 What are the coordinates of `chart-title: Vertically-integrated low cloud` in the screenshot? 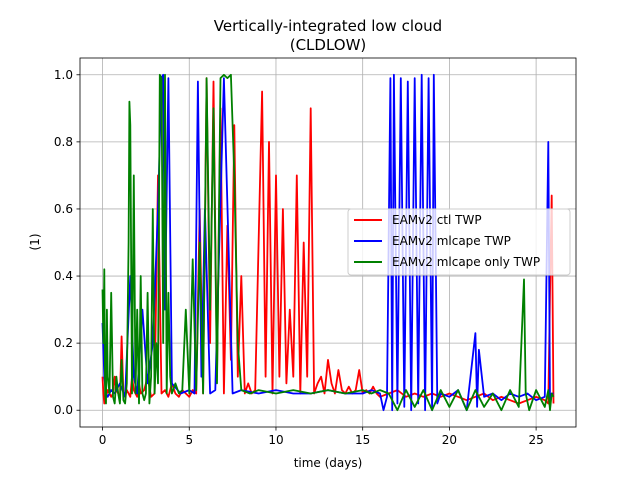 It's located at (328, 26).